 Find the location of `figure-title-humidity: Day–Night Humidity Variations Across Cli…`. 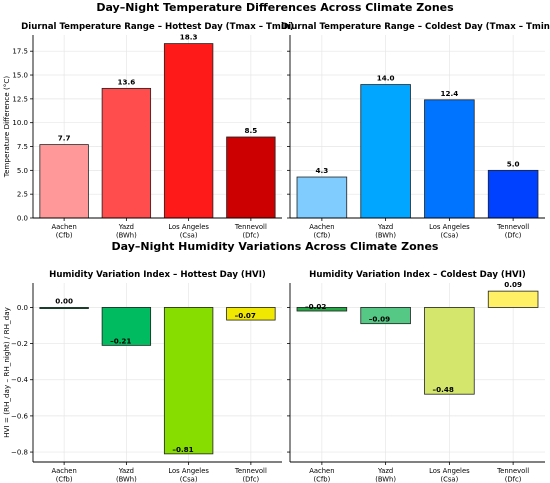

figure-title-humidity: Day–Night Humidity Variations Across Cli… is located at coordinates (275, 246).